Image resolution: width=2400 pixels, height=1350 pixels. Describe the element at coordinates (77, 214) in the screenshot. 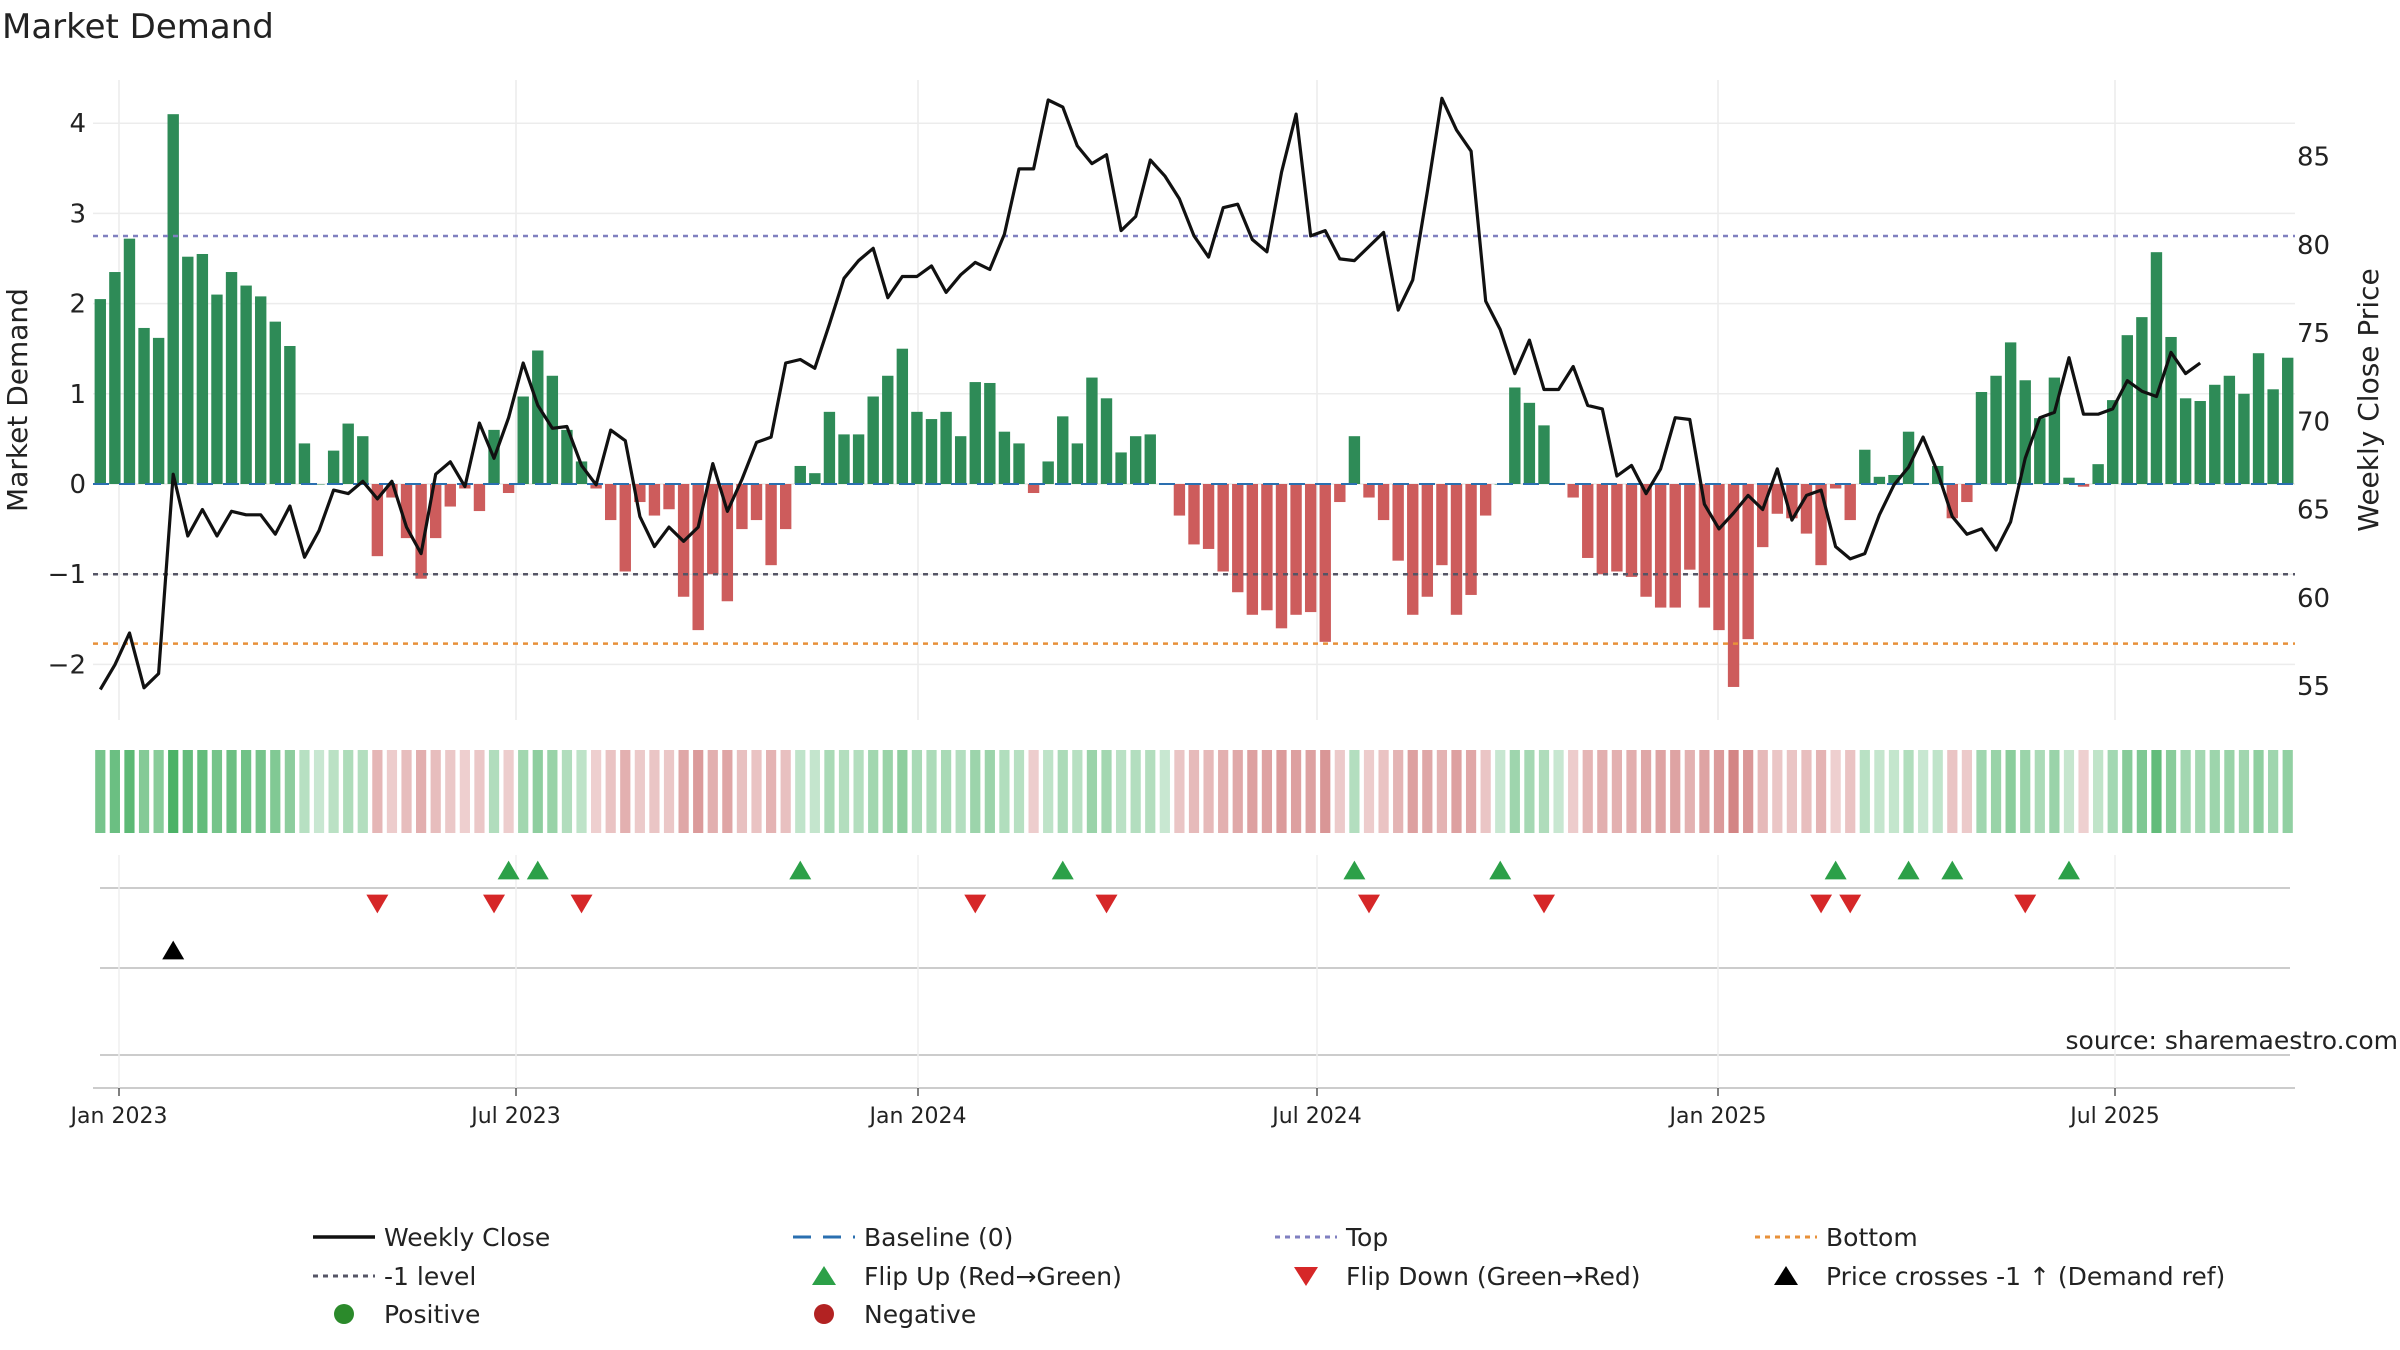

I see `left-y-tick-label: 3` at that location.